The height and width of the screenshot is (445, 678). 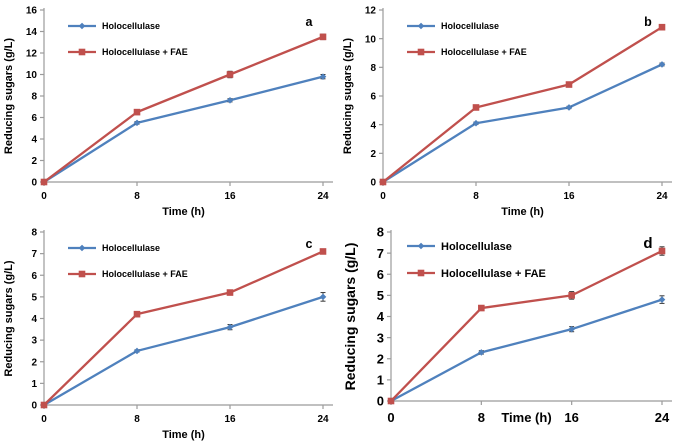 What do you see at coordinates (32, 32) in the screenshot?
I see `svg-text: 14` at bounding box center [32, 32].